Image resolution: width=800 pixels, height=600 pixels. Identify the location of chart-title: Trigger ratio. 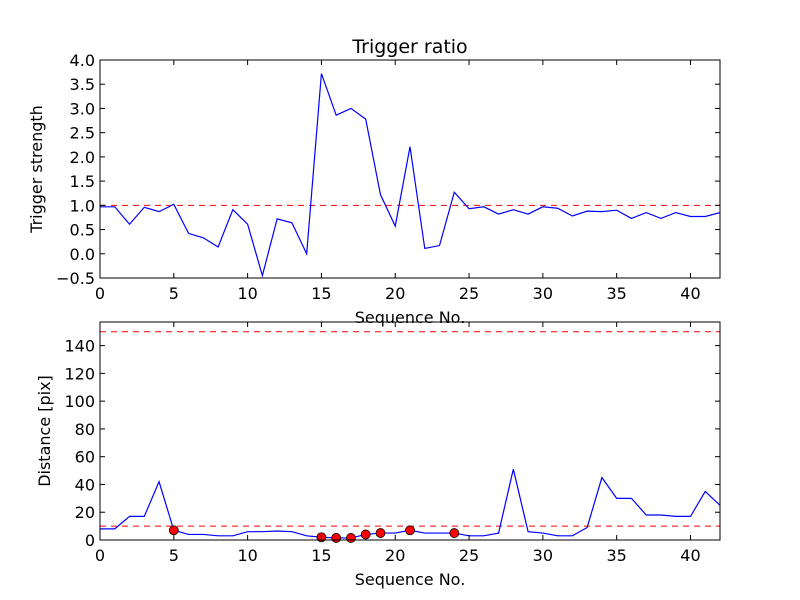
(409, 47).